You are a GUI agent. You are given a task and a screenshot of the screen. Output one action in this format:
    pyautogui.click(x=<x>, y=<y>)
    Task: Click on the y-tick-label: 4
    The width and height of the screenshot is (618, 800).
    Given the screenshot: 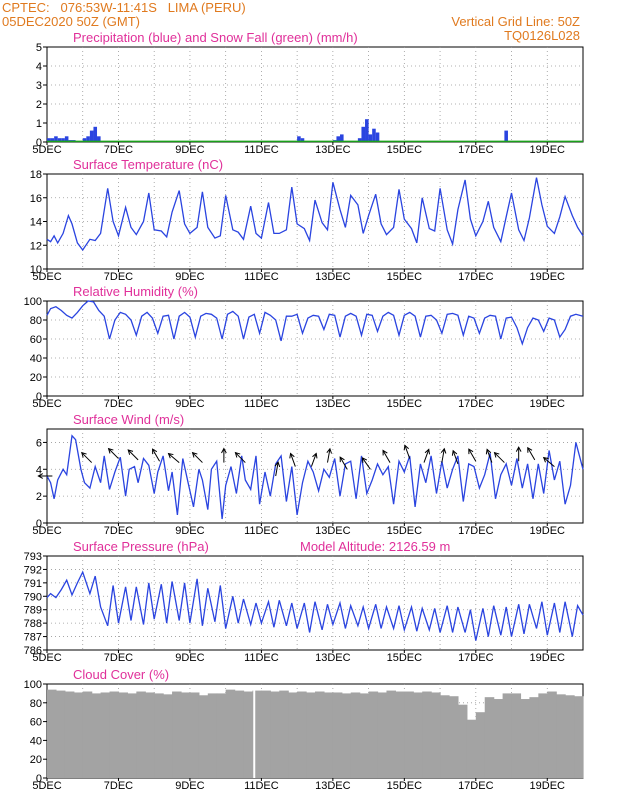 What is the action you would take?
    pyautogui.click(x=39, y=67)
    